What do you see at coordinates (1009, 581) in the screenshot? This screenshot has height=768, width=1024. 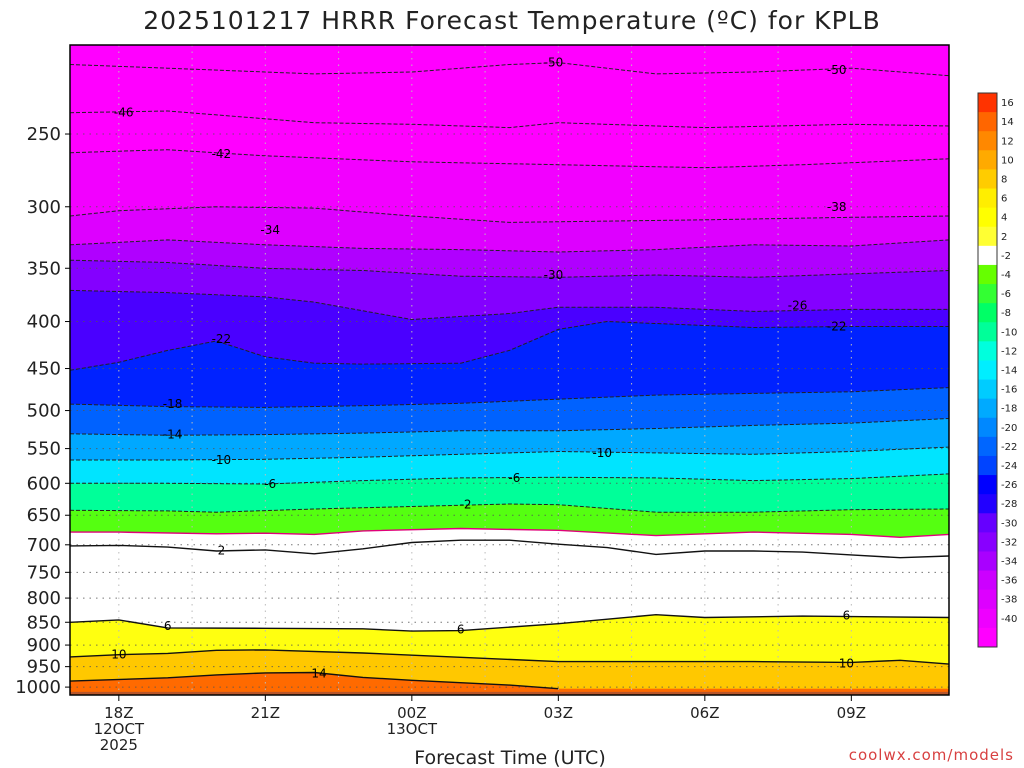 I see `colorbar-label: -36` at bounding box center [1009, 581].